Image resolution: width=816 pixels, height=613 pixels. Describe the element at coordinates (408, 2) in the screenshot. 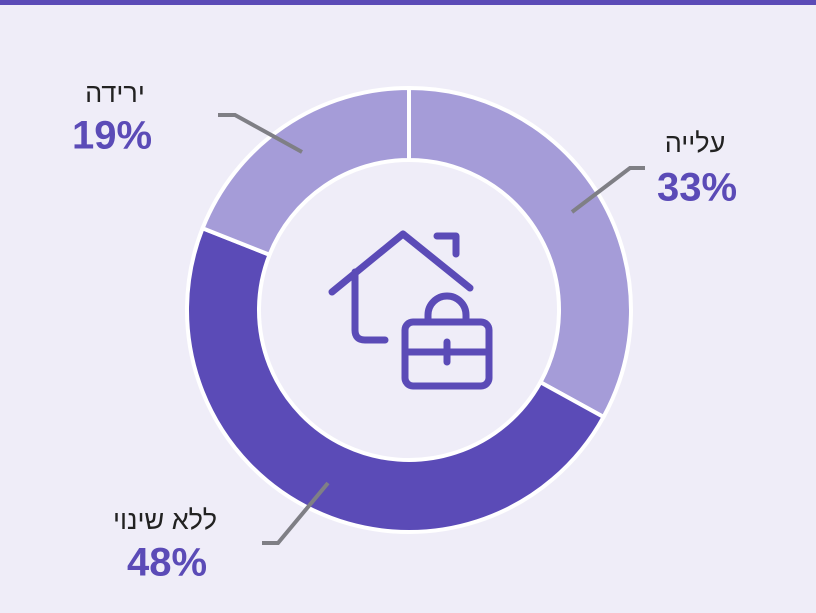

I see `top-bar` at that location.